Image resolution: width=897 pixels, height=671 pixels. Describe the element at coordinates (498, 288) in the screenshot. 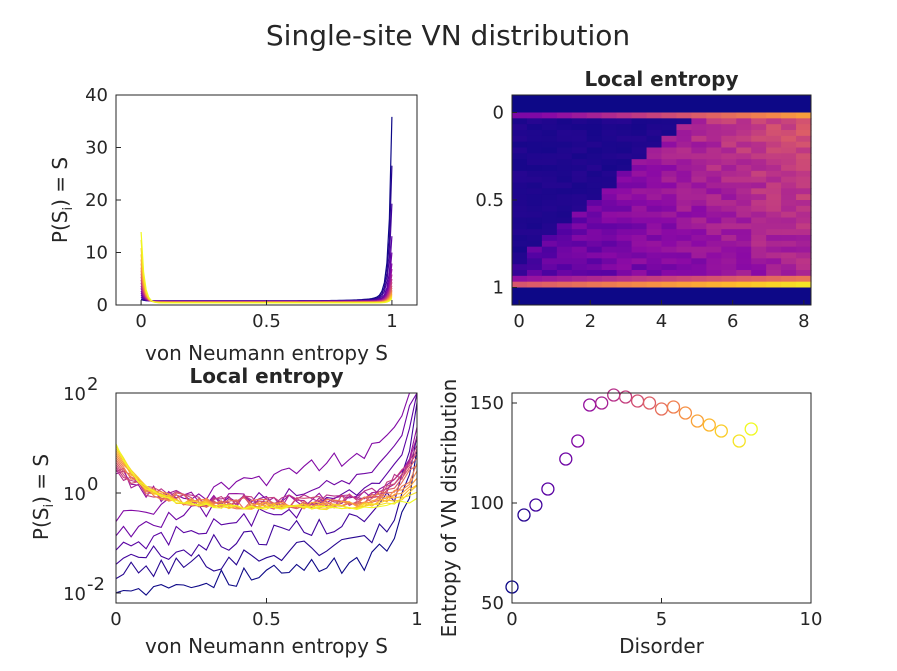

I see `y-tick-label: 1` at that location.